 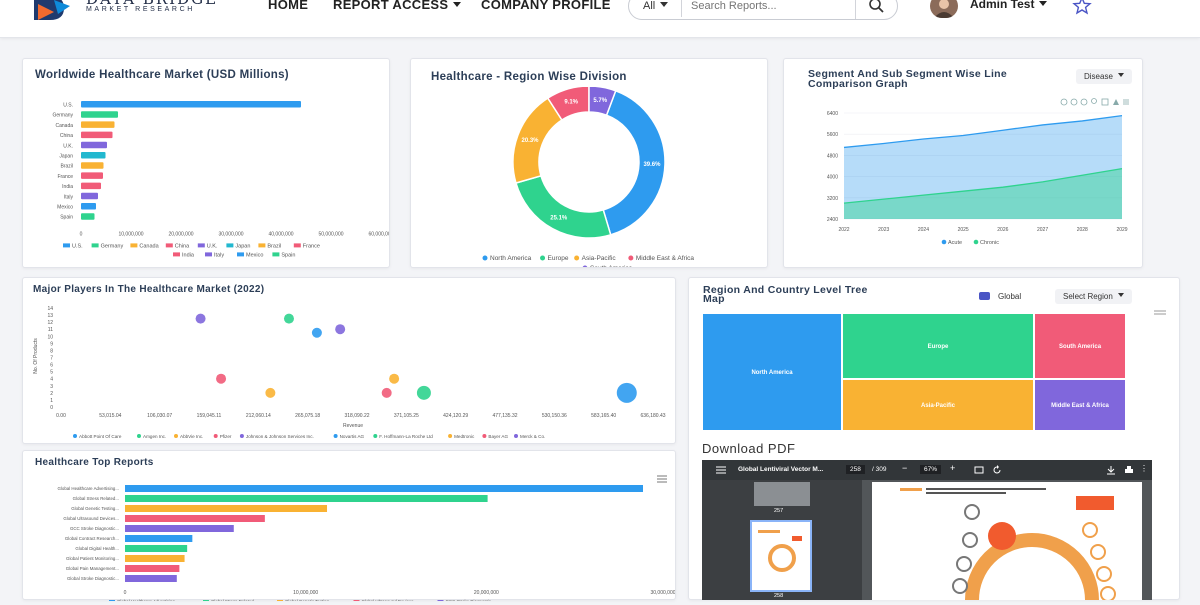 What do you see at coordinates (931, 469) in the screenshot?
I see `pdf-zoom-level: 67%` at bounding box center [931, 469].